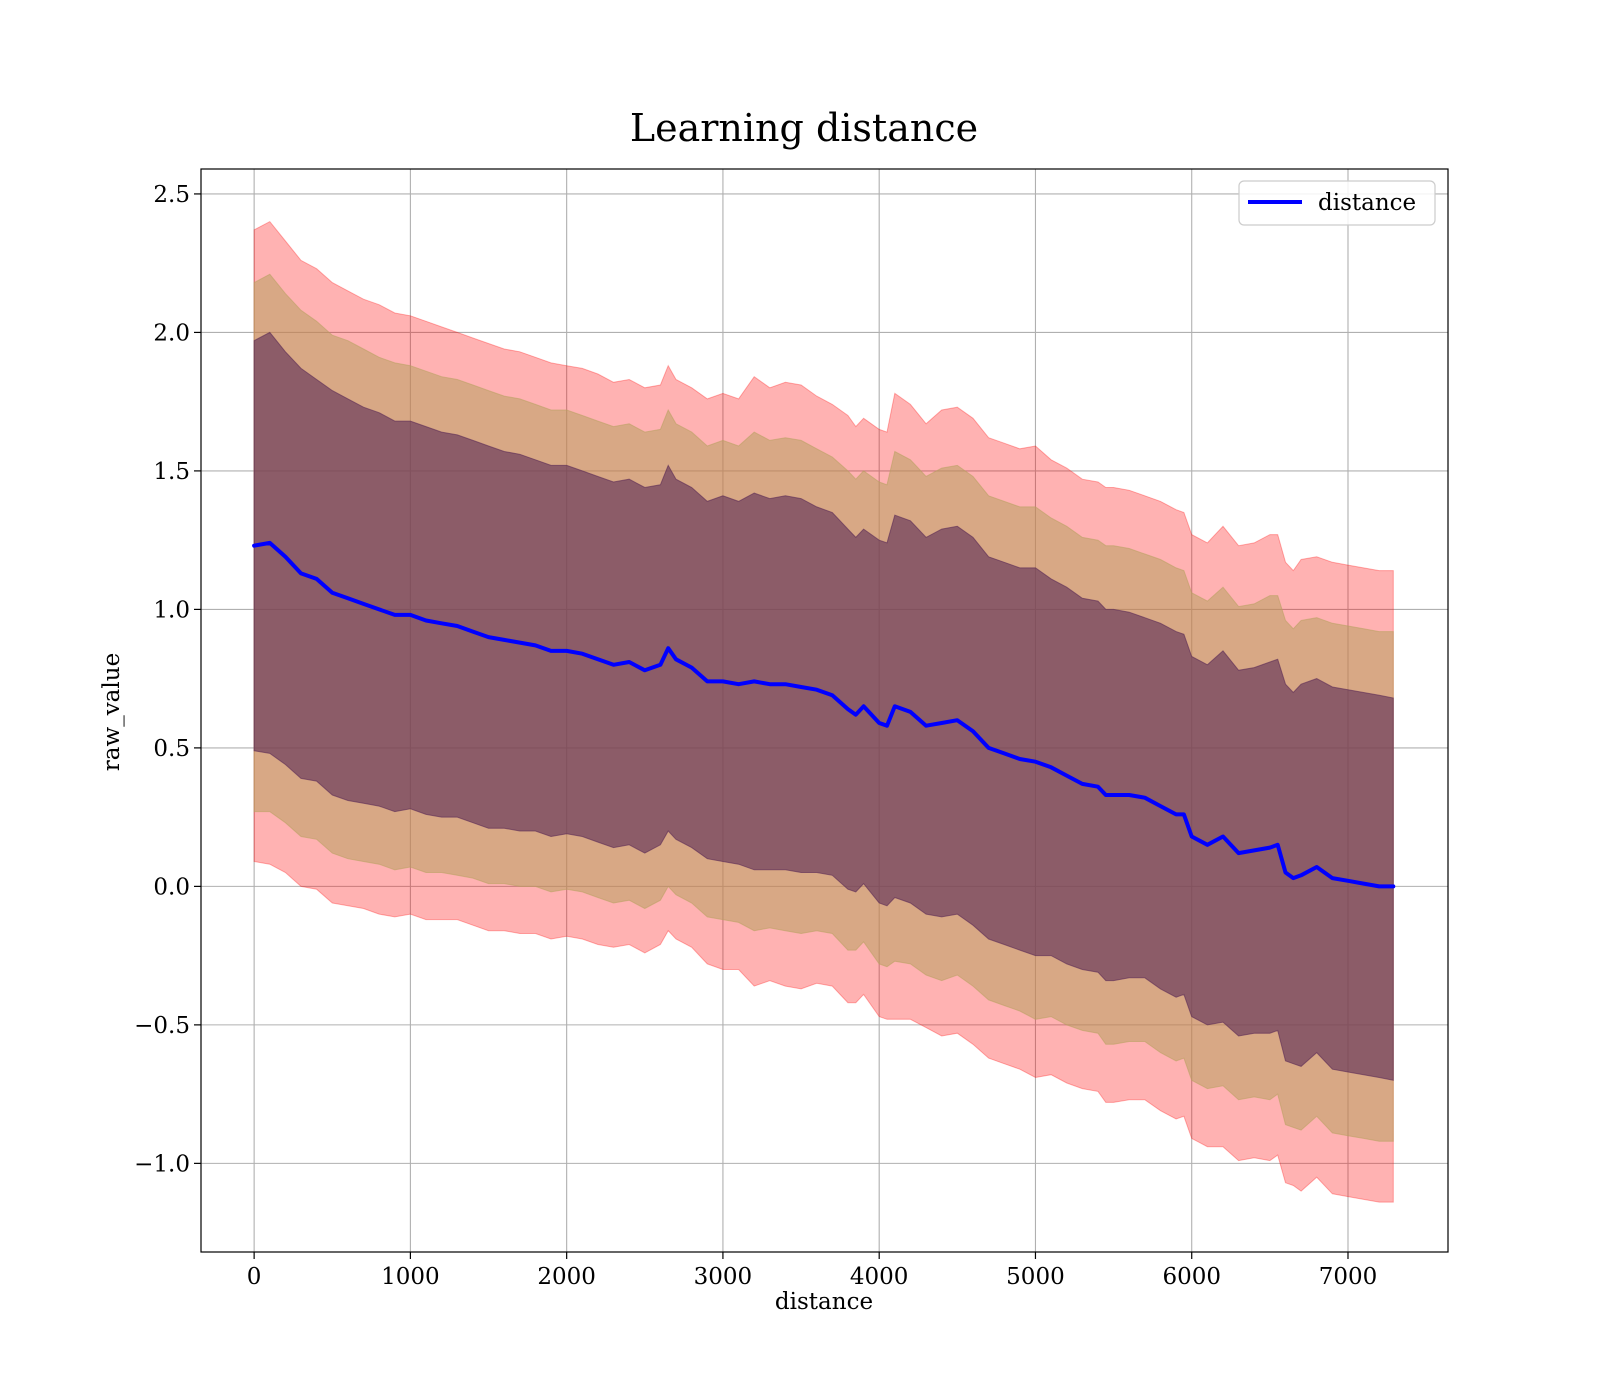  I want to click on y-tick-label: −0.5, so click(162, 1026).